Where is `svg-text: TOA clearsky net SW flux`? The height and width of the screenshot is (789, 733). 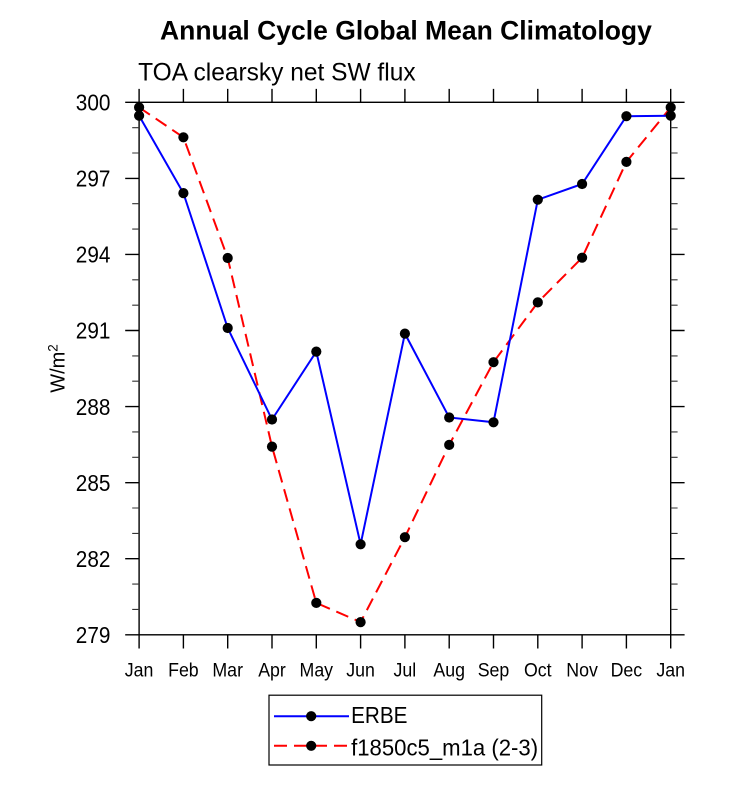
svg-text: TOA clearsky net SW flux is located at coordinates (277, 72).